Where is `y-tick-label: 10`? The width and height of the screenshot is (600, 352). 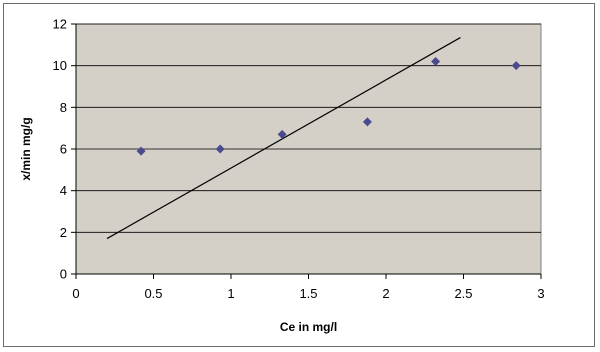 y-tick-label: 10 is located at coordinates (60, 65).